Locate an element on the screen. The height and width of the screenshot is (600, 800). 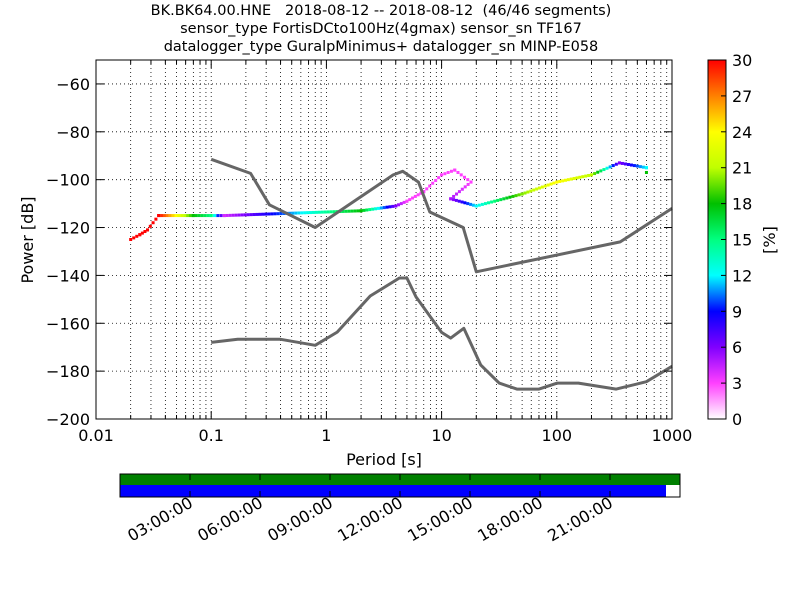
colorbar-tick-label: 6 is located at coordinates (737, 347).